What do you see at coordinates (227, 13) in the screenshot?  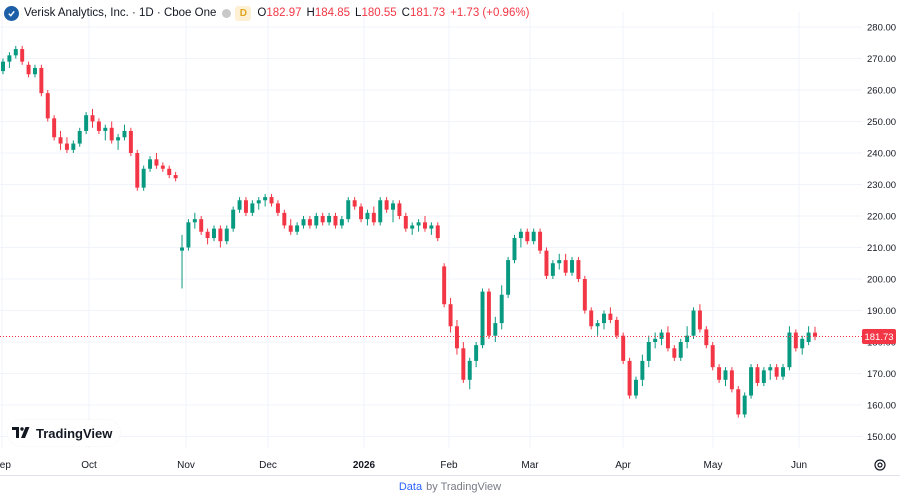 I see `market-status-icon` at bounding box center [227, 13].